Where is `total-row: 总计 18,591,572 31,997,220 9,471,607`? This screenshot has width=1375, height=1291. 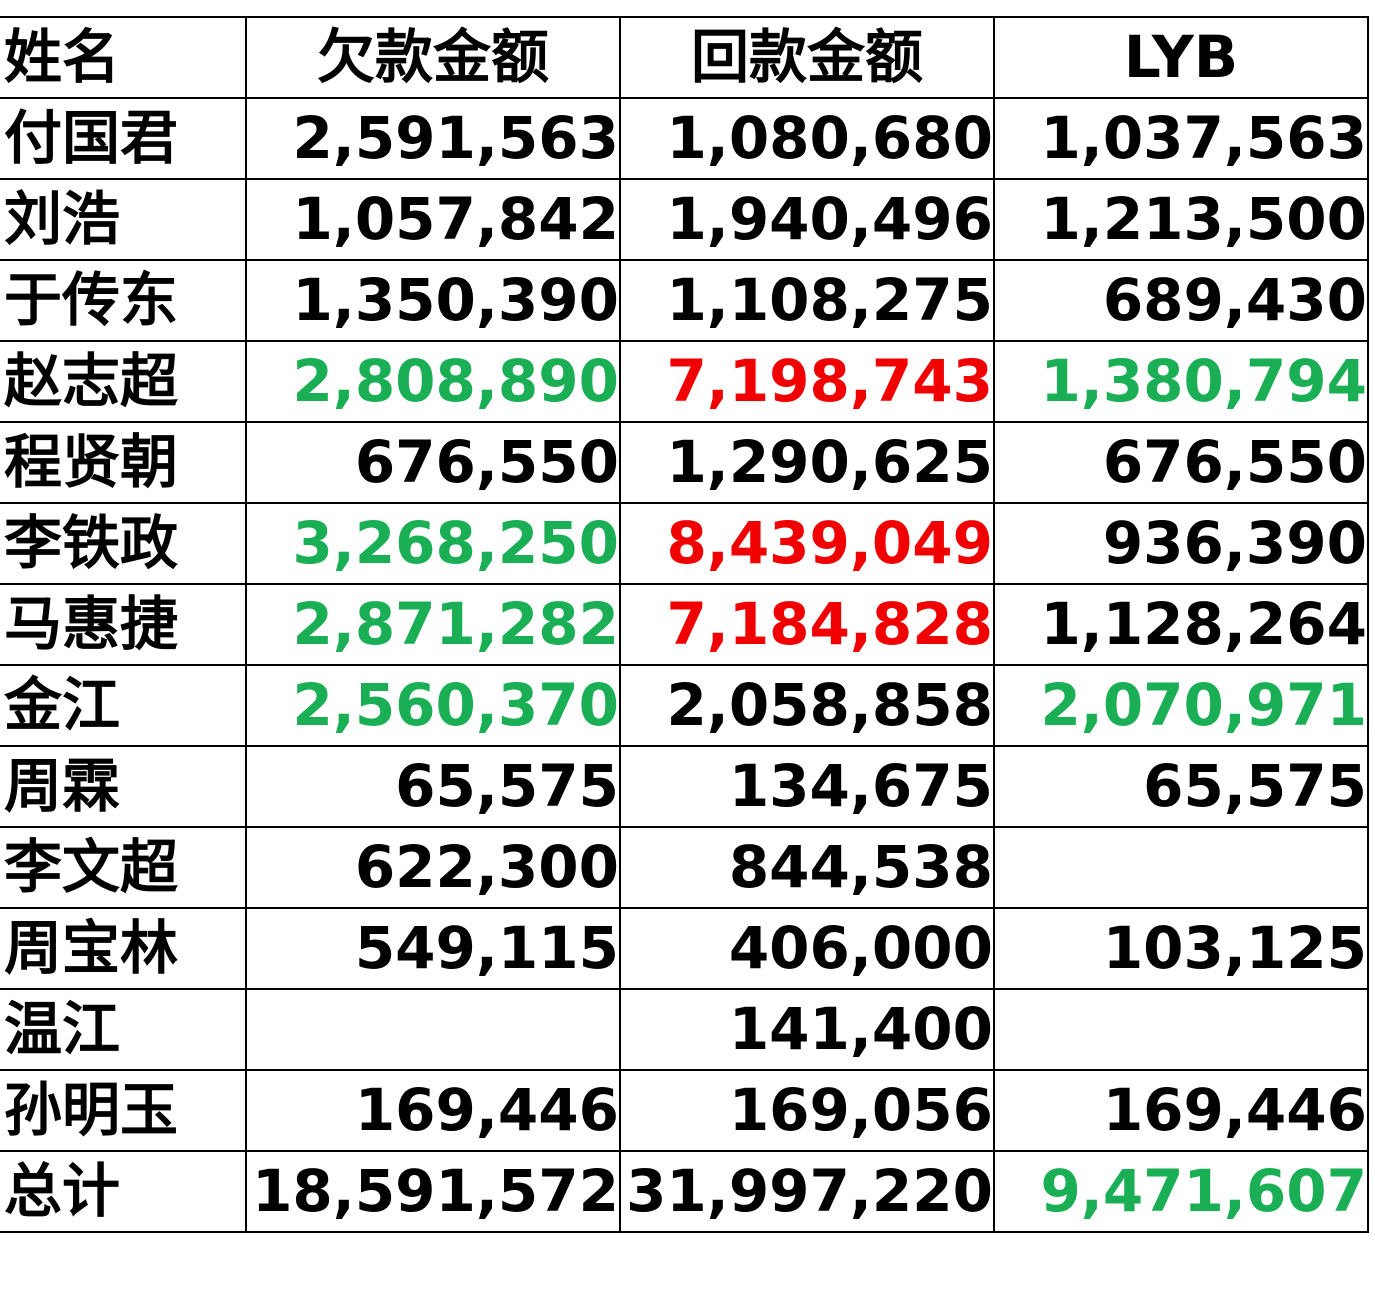
total-row: 总计 18,591,572 31,997,220 9,471,607 is located at coordinates (684, 1191).